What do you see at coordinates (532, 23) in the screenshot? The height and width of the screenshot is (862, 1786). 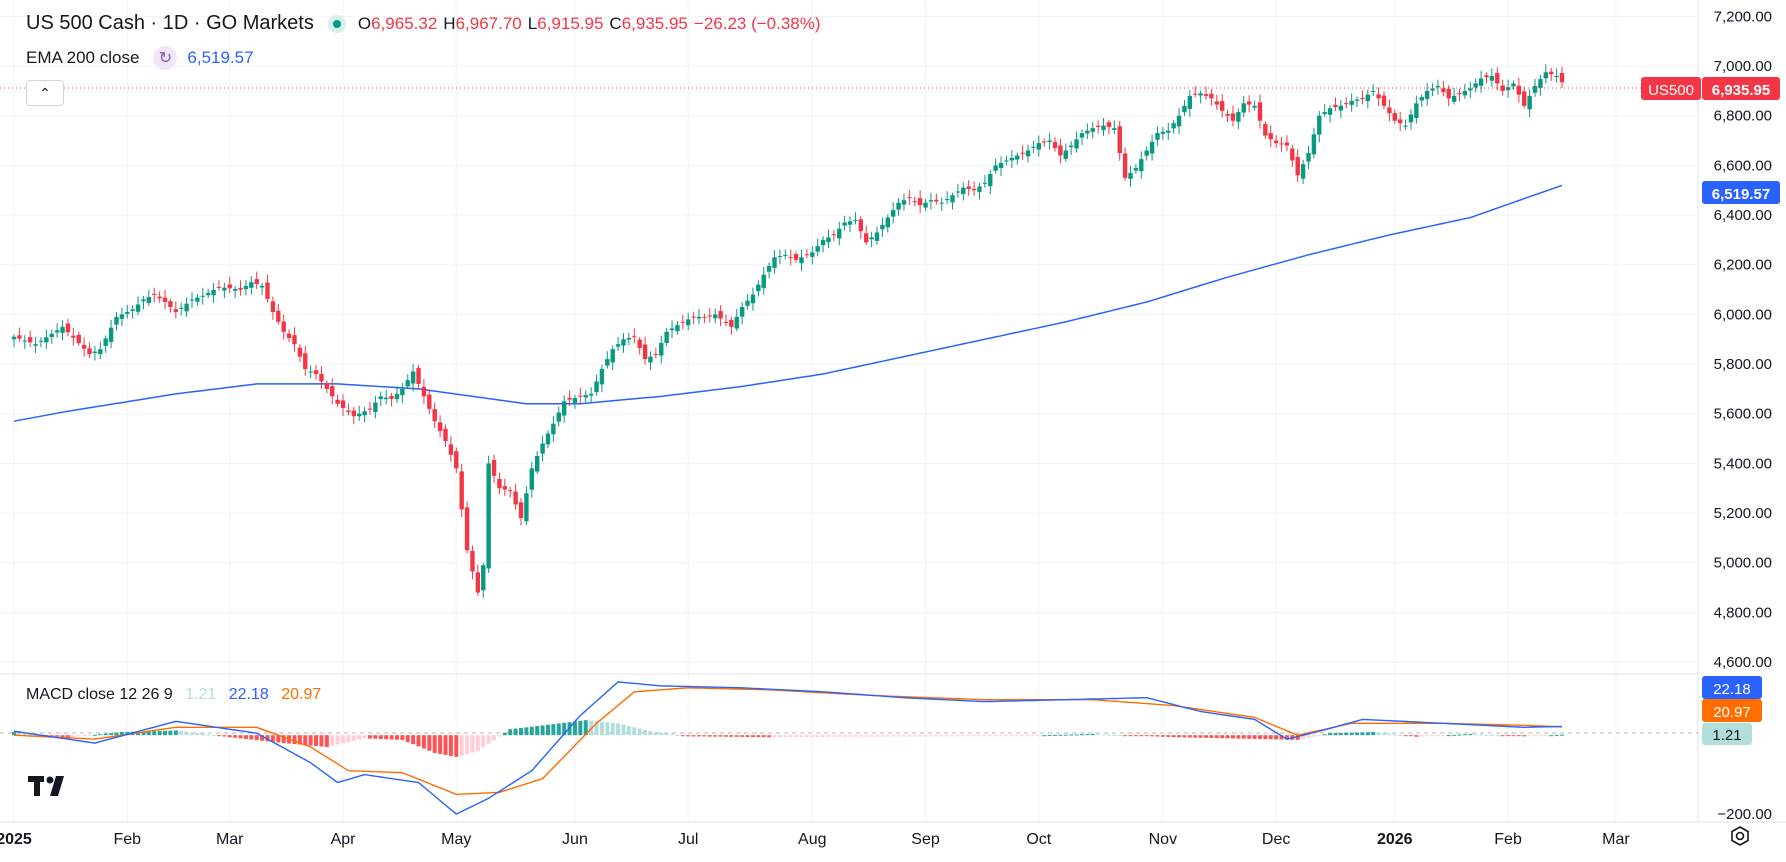 I see `low-label: L` at bounding box center [532, 23].